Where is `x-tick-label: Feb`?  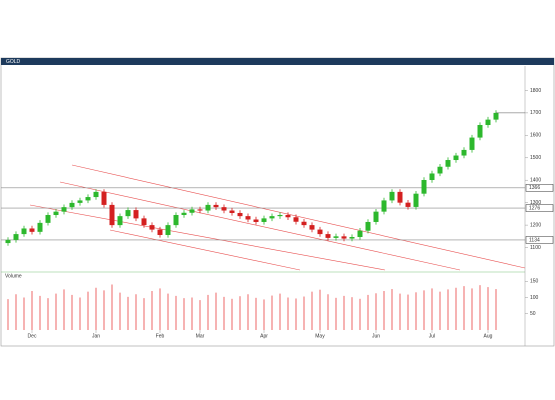
x-tick-label: Feb is located at coordinates (160, 336).